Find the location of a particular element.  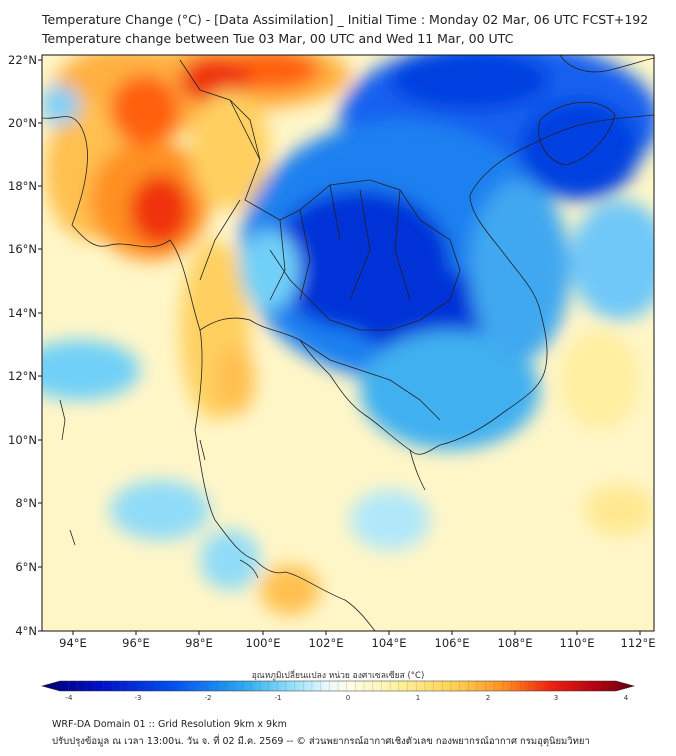

lat-label: 10°N is located at coordinates (22, 440).